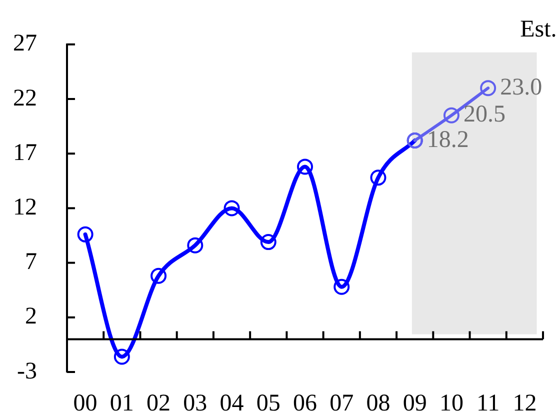 This screenshot has width=559, height=418. I want to click on x-tick-label: 03, so click(195, 403).